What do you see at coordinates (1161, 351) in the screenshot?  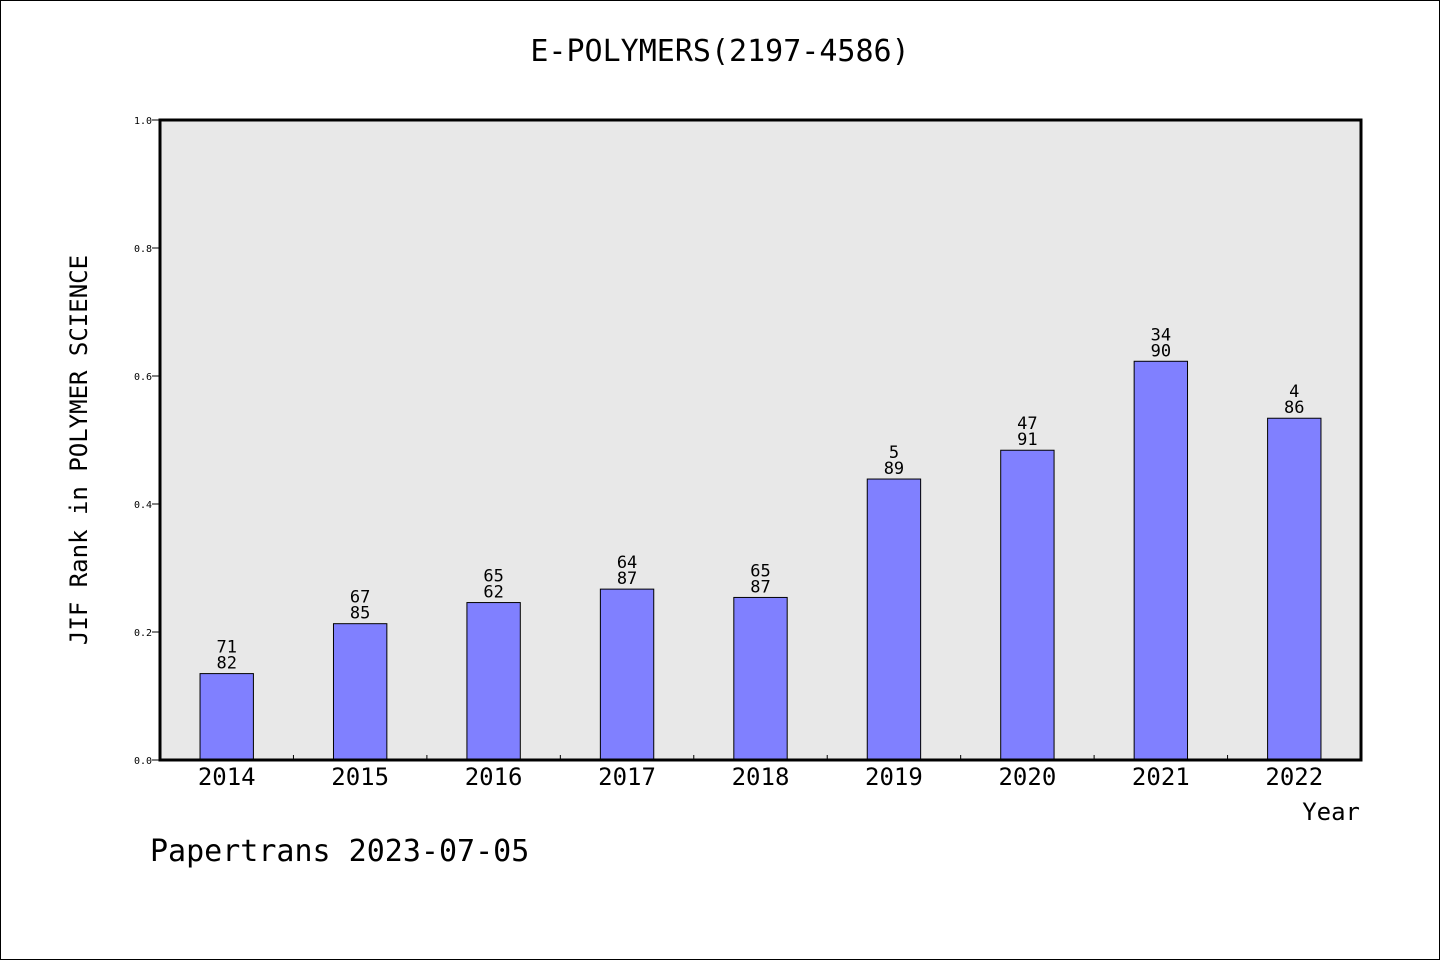 I see `bar-label-bottom: 90` at bounding box center [1161, 351].